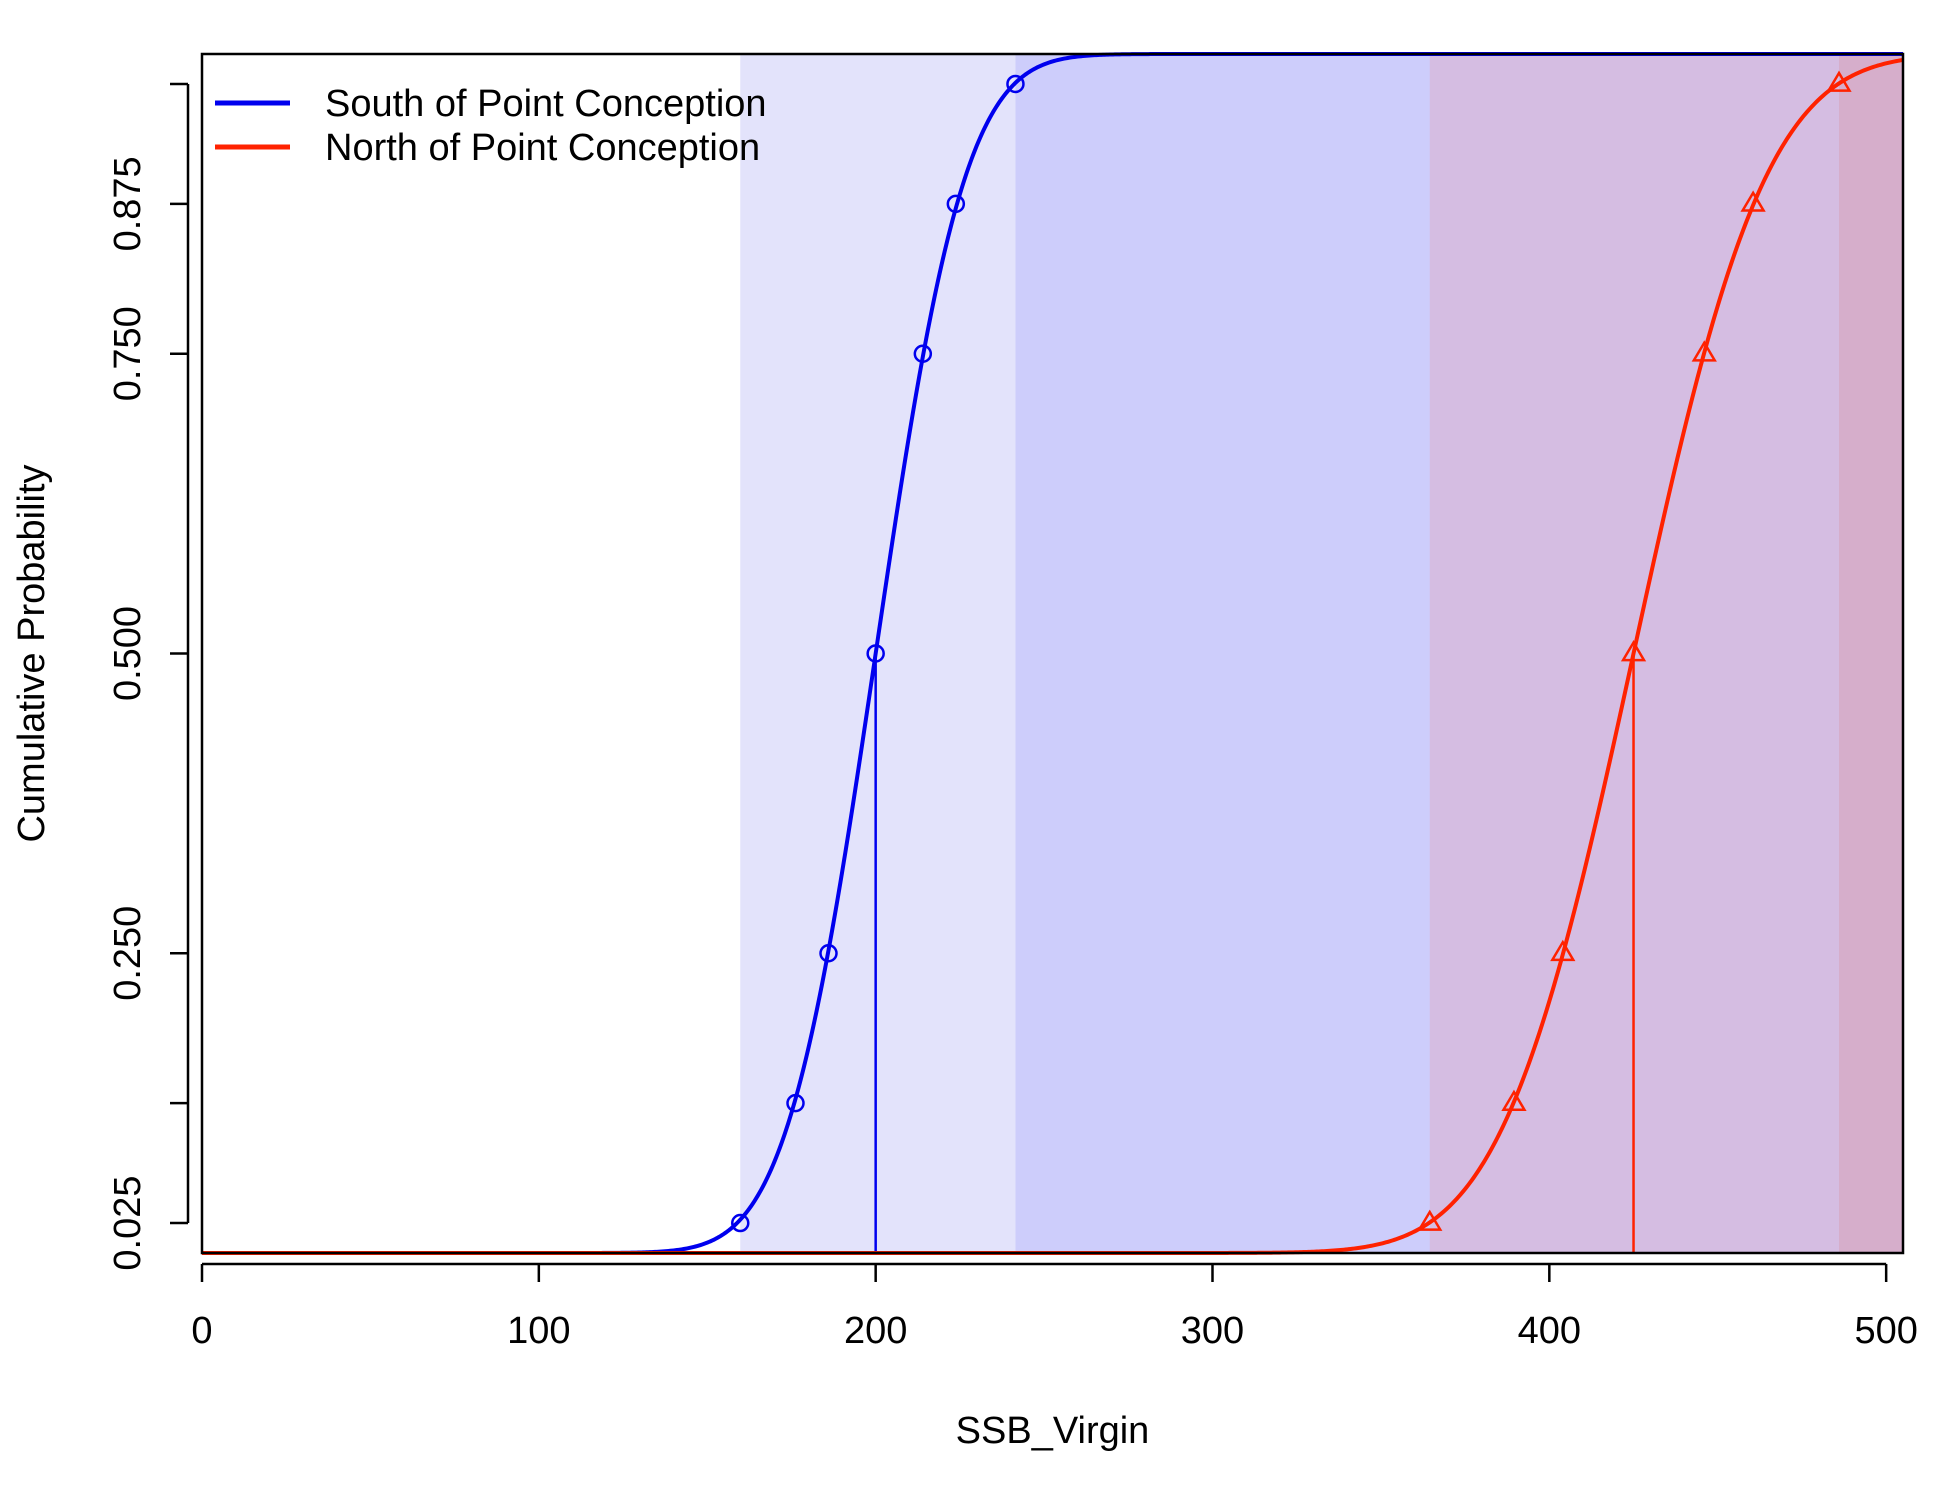 The image size is (1950, 1500). I want to click on x-tick-label: 100, so click(538, 1331).